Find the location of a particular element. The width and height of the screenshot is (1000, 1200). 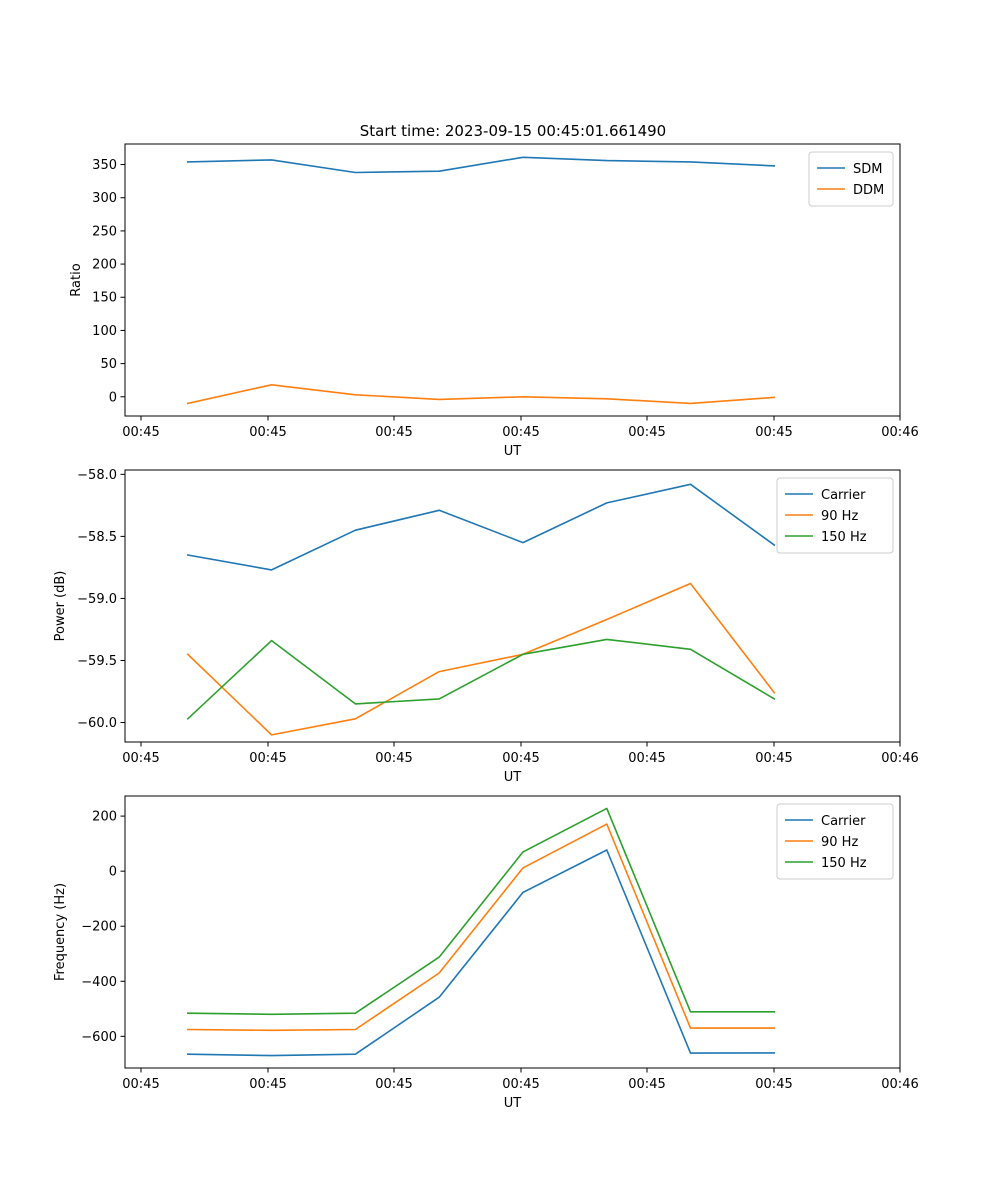

y-tick-label: −200 is located at coordinates (99, 927).